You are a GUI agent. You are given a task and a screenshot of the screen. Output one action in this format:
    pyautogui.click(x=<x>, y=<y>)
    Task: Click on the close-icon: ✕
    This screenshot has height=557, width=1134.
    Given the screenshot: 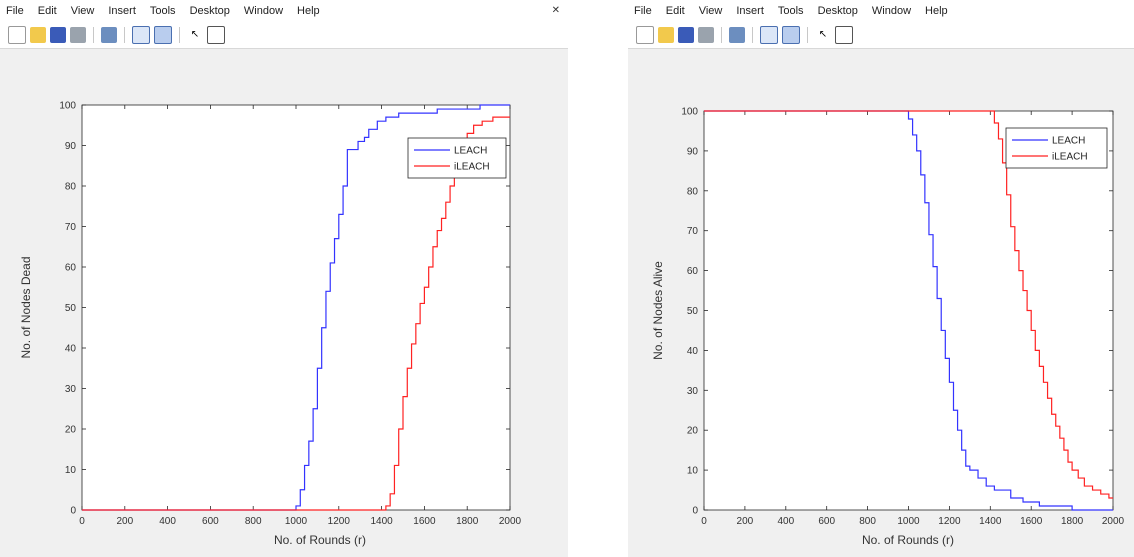 What is the action you would take?
    pyautogui.click(x=555, y=10)
    